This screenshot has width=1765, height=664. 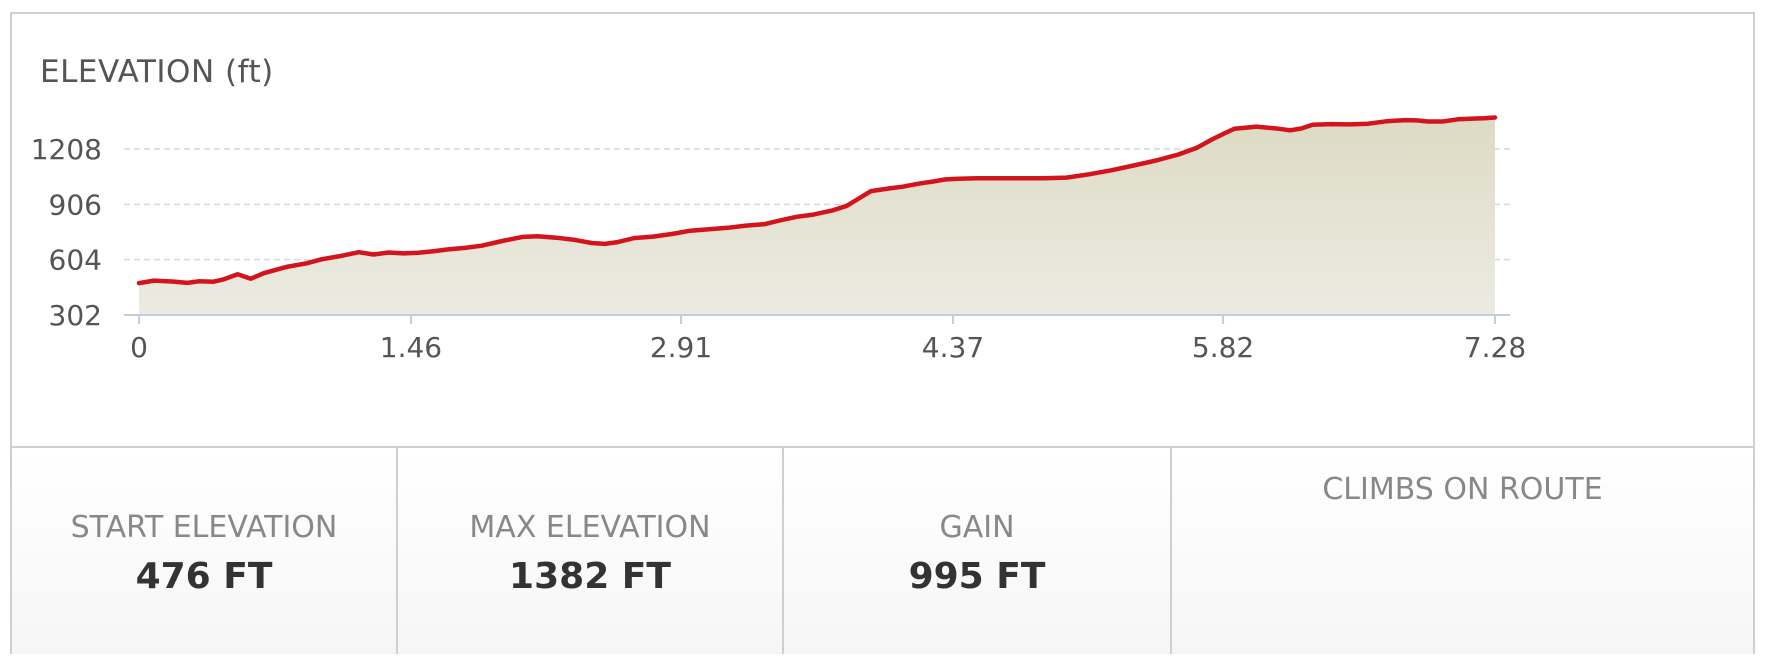 I want to click on x-tick-label: 4.37, so click(x=953, y=347).